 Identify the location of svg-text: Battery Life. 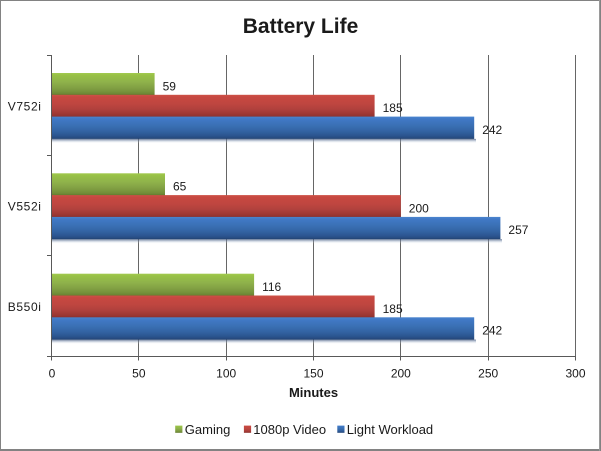
(301, 26).